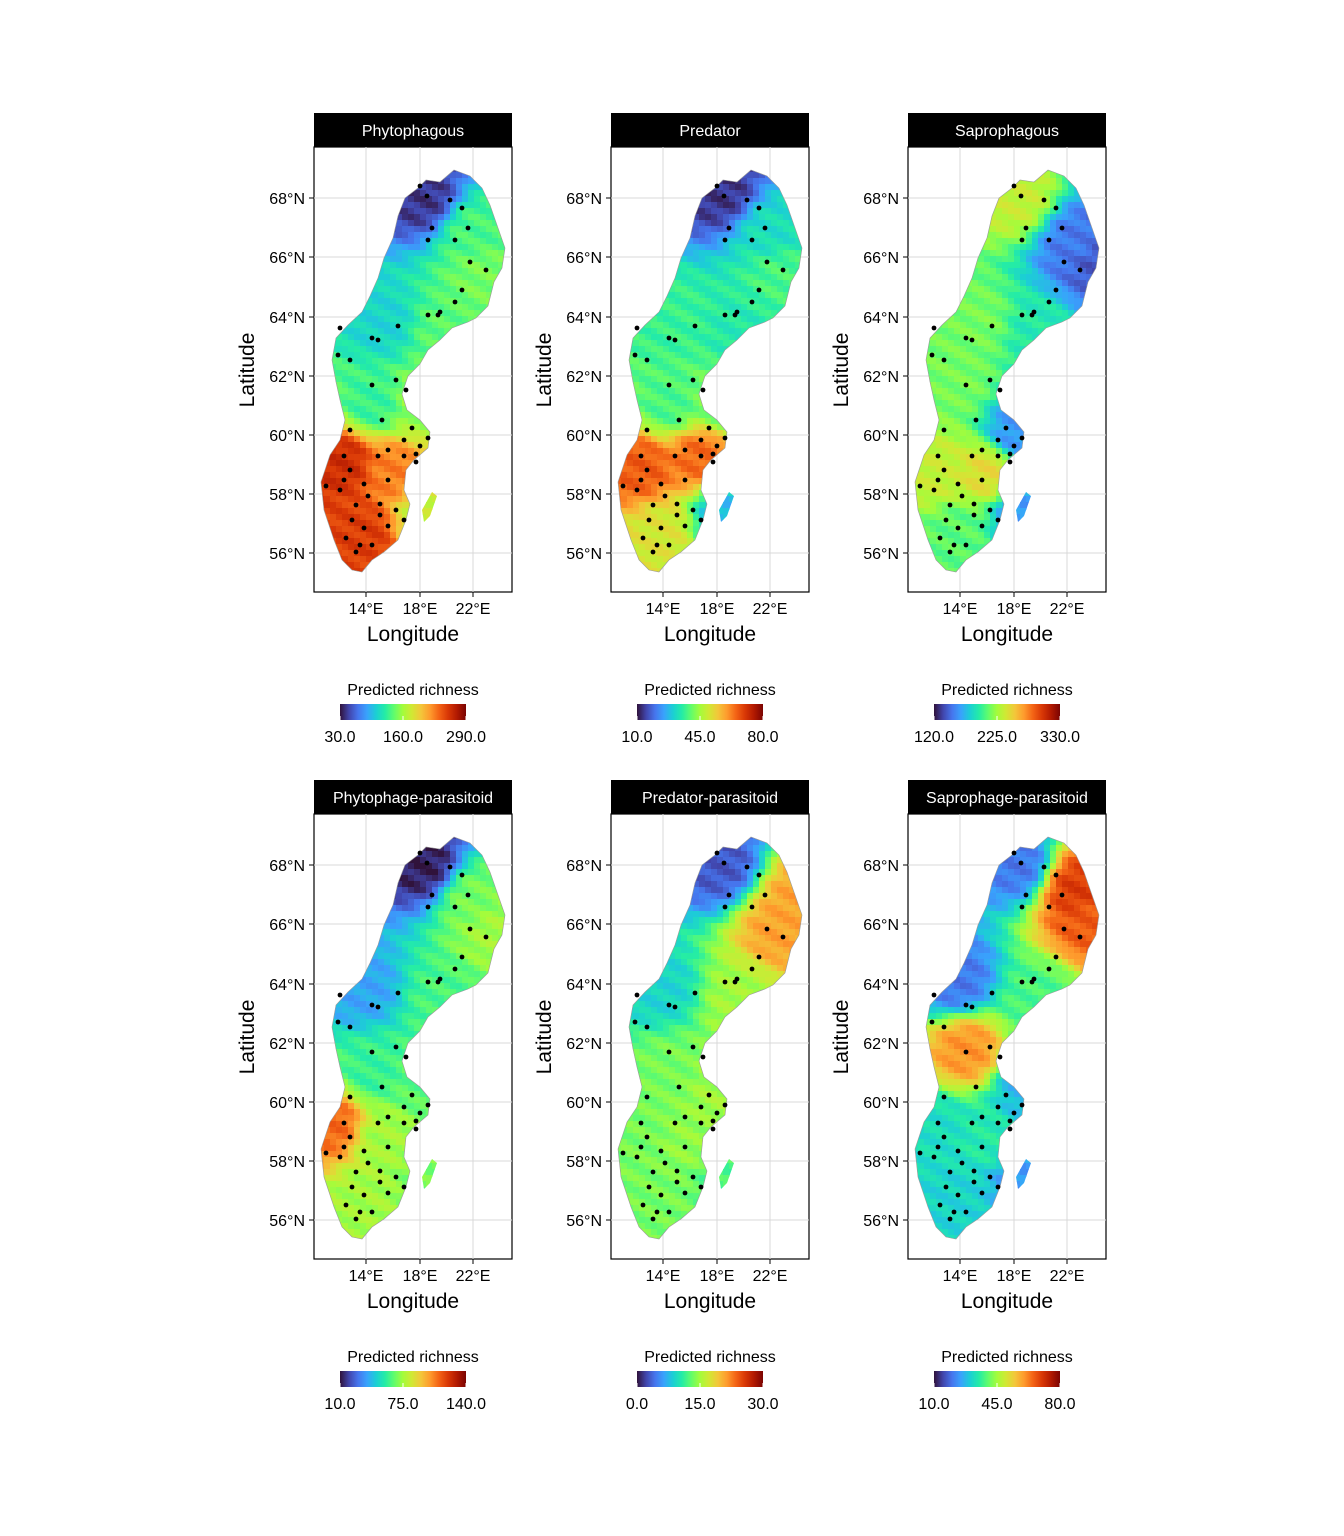  What do you see at coordinates (881, 377) in the screenshot?
I see `y-tick-label: 62°N` at bounding box center [881, 377].